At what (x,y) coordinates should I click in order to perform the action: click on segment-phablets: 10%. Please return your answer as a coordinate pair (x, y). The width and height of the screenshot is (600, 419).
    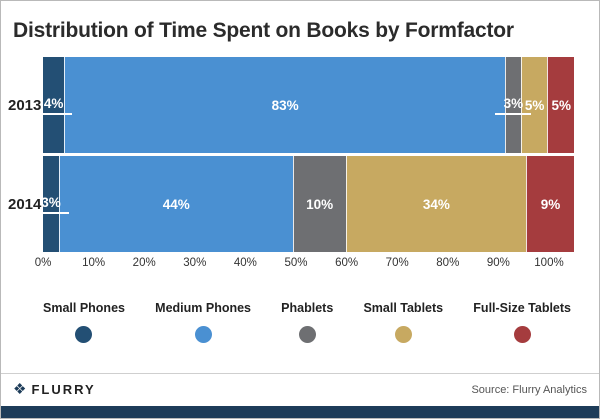
    Looking at the image, I should click on (319, 204).